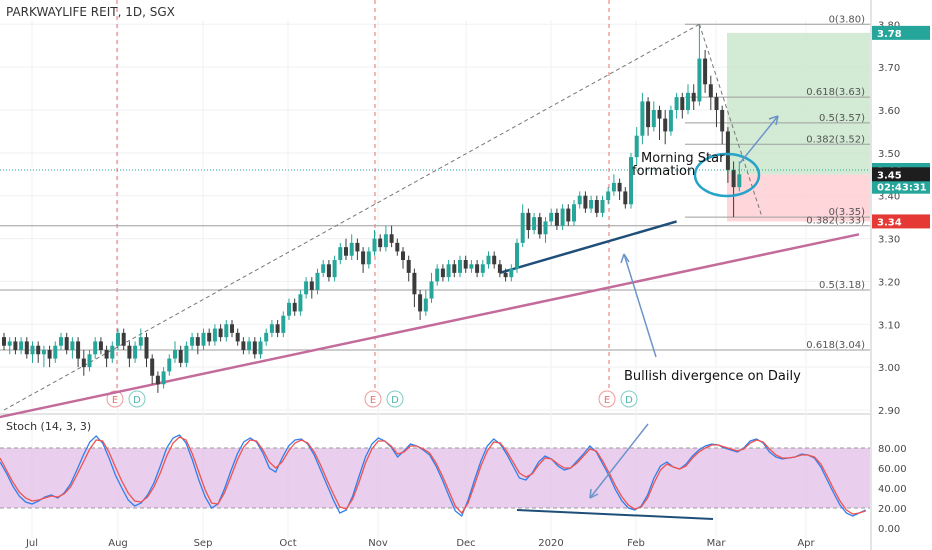  I want to click on x-tick-label: Apr, so click(806, 543).